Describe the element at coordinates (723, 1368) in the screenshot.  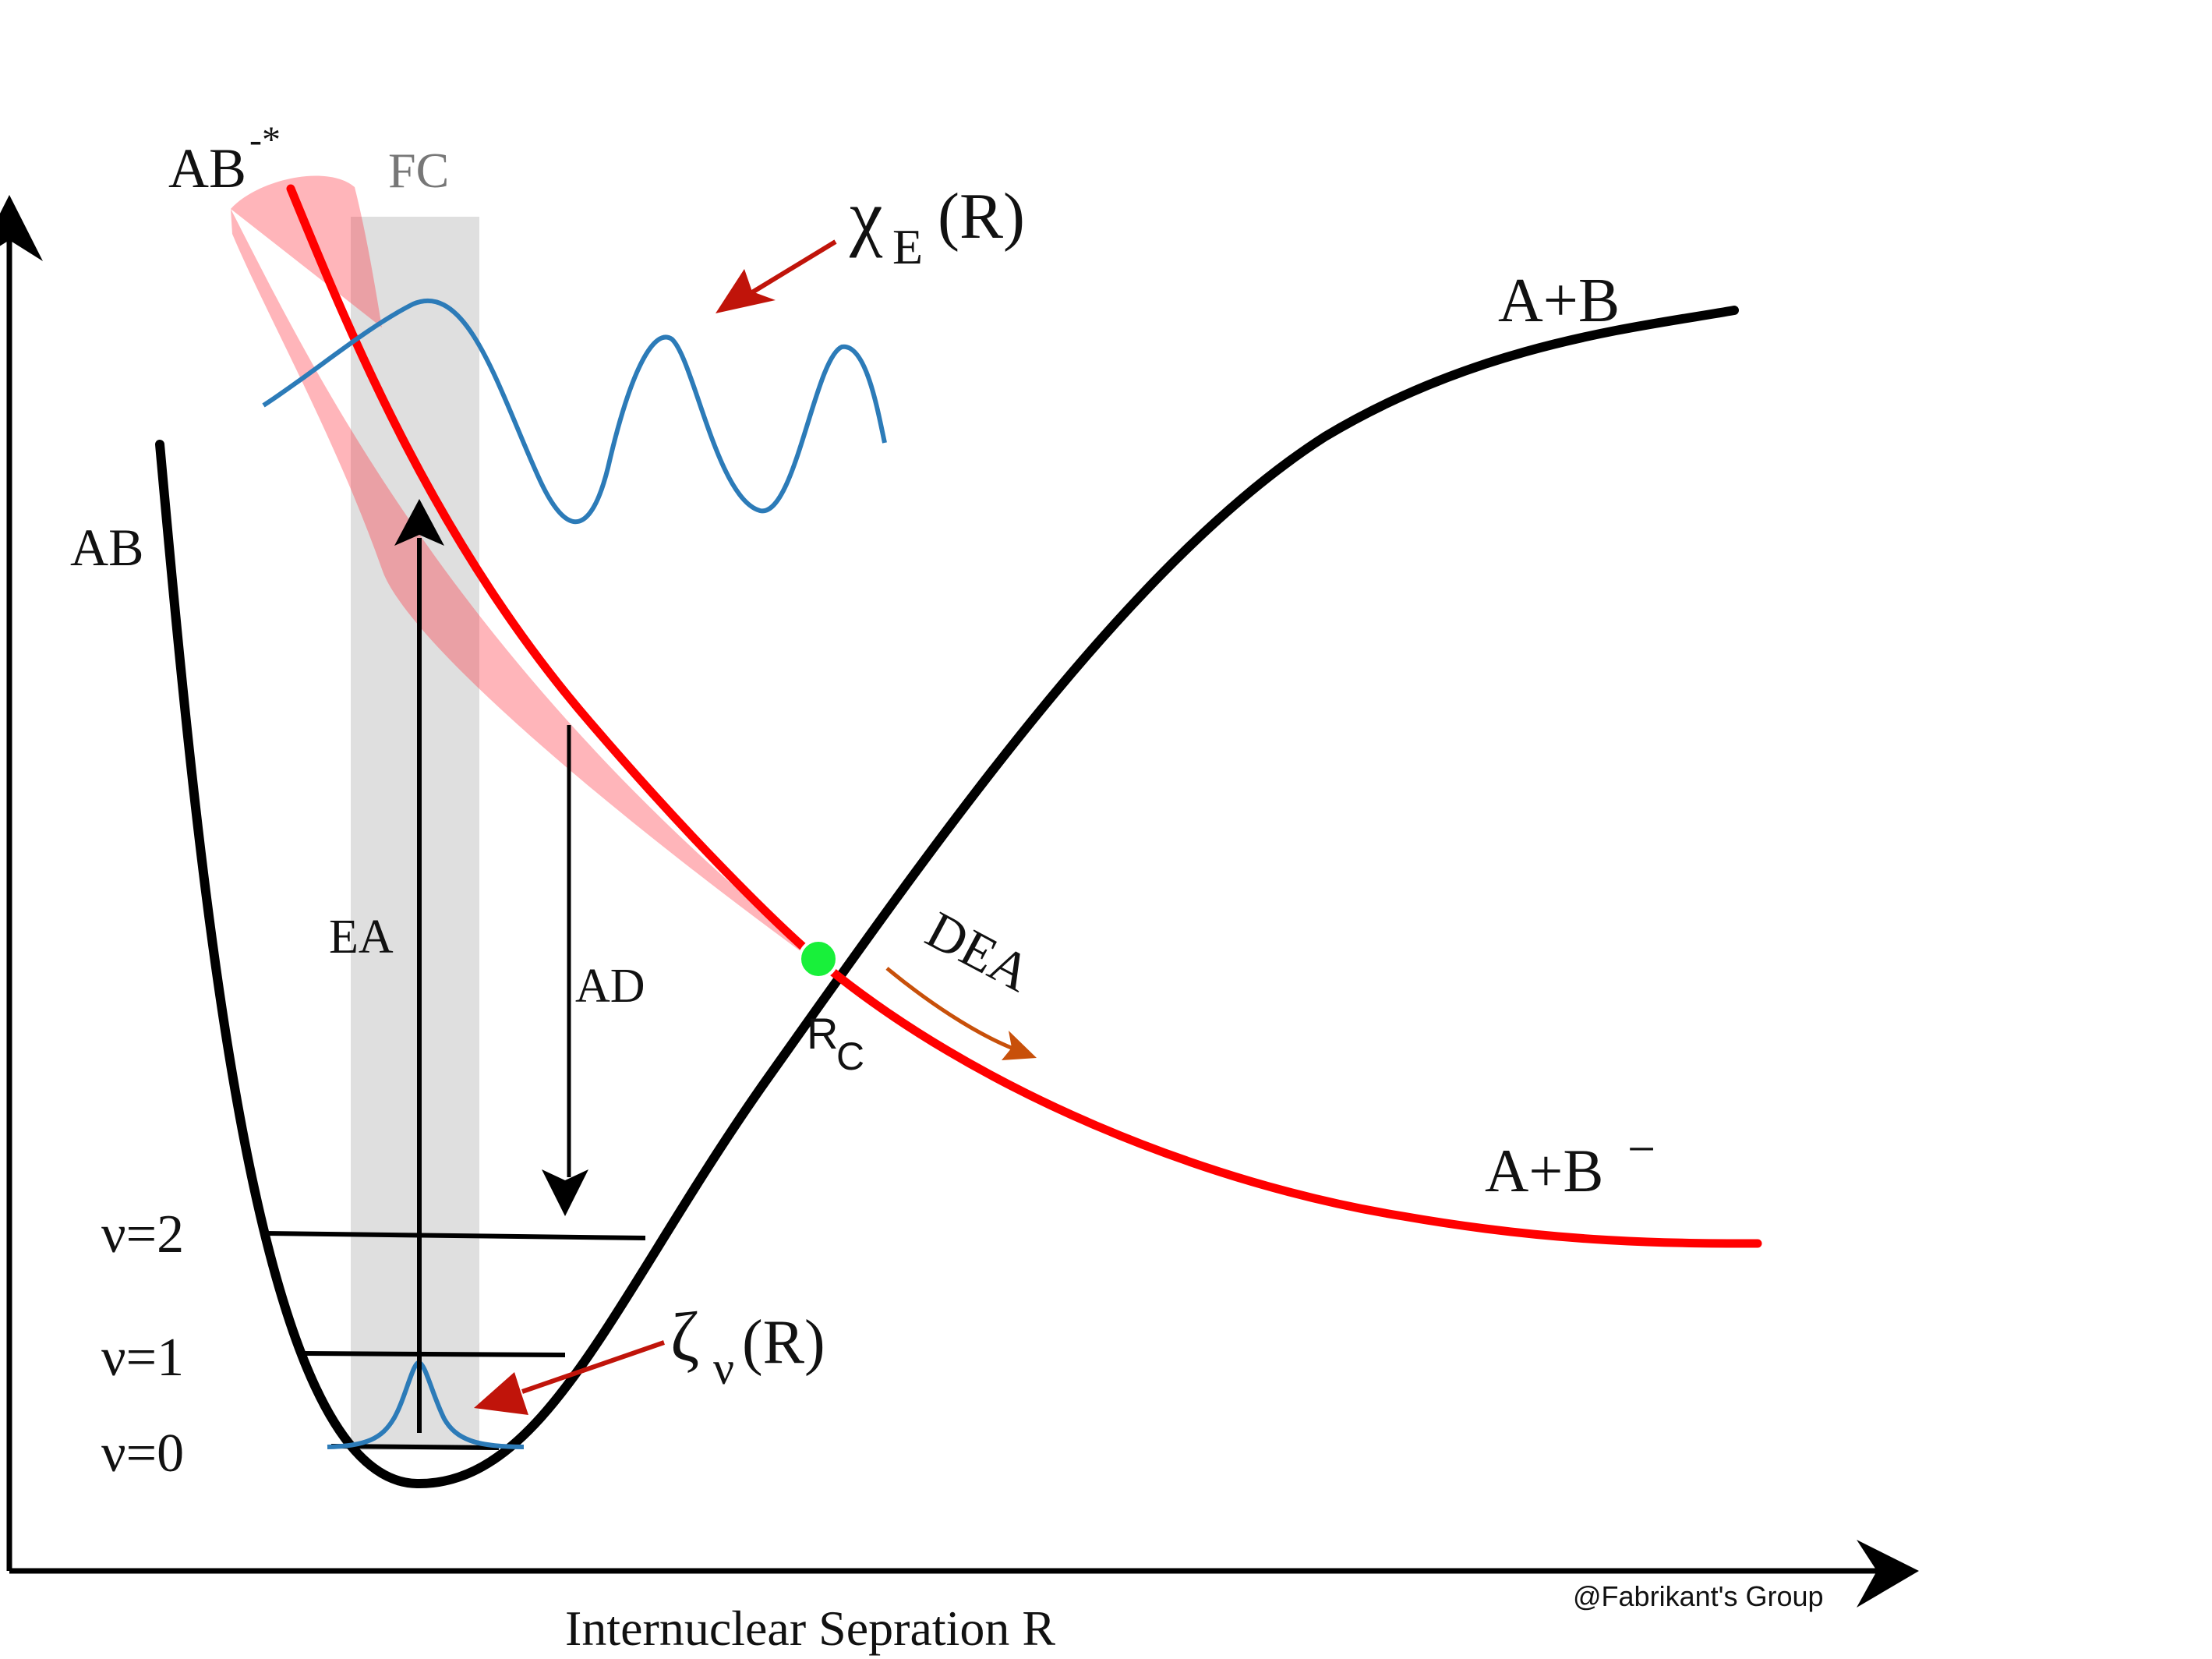
I see `label-zeta-sub: ν` at that location.